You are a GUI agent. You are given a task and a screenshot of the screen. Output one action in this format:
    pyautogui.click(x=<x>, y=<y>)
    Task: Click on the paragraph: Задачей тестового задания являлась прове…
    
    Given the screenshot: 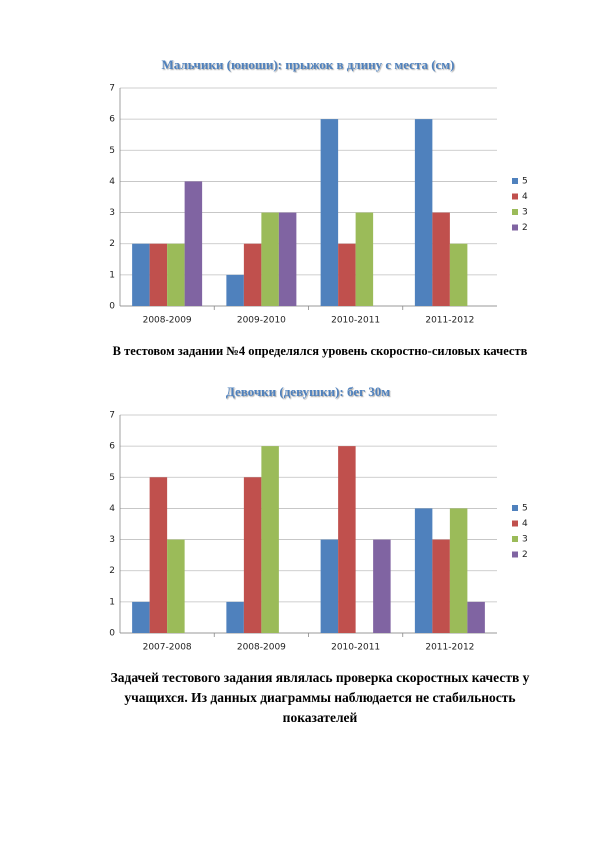 What is the action you would take?
    pyautogui.click(x=320, y=697)
    